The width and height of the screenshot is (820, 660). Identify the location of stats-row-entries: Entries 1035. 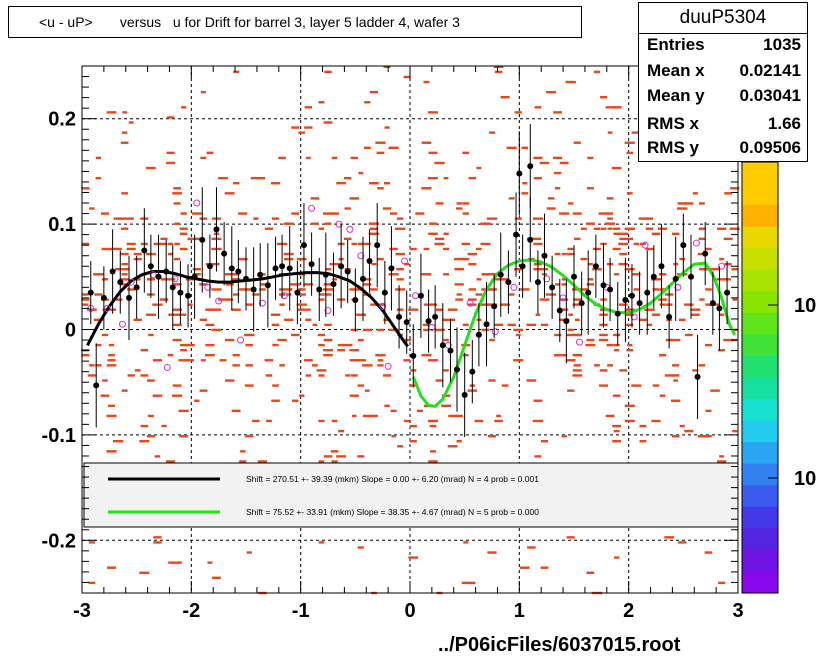
(724, 47).